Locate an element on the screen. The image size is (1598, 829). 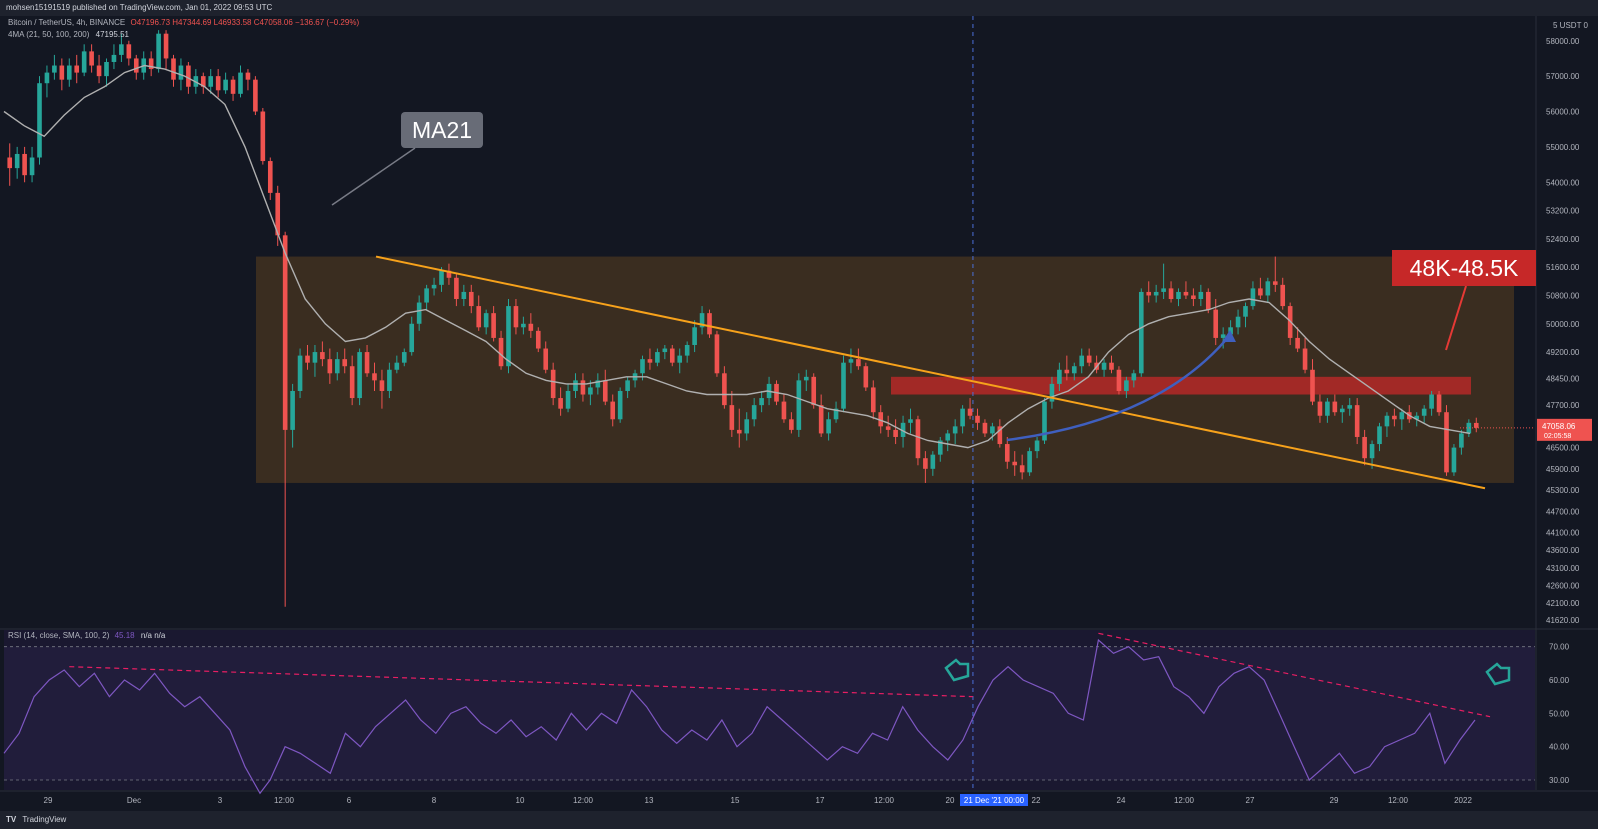
rsi-tick-label: 30.00 is located at coordinates (1559, 780).